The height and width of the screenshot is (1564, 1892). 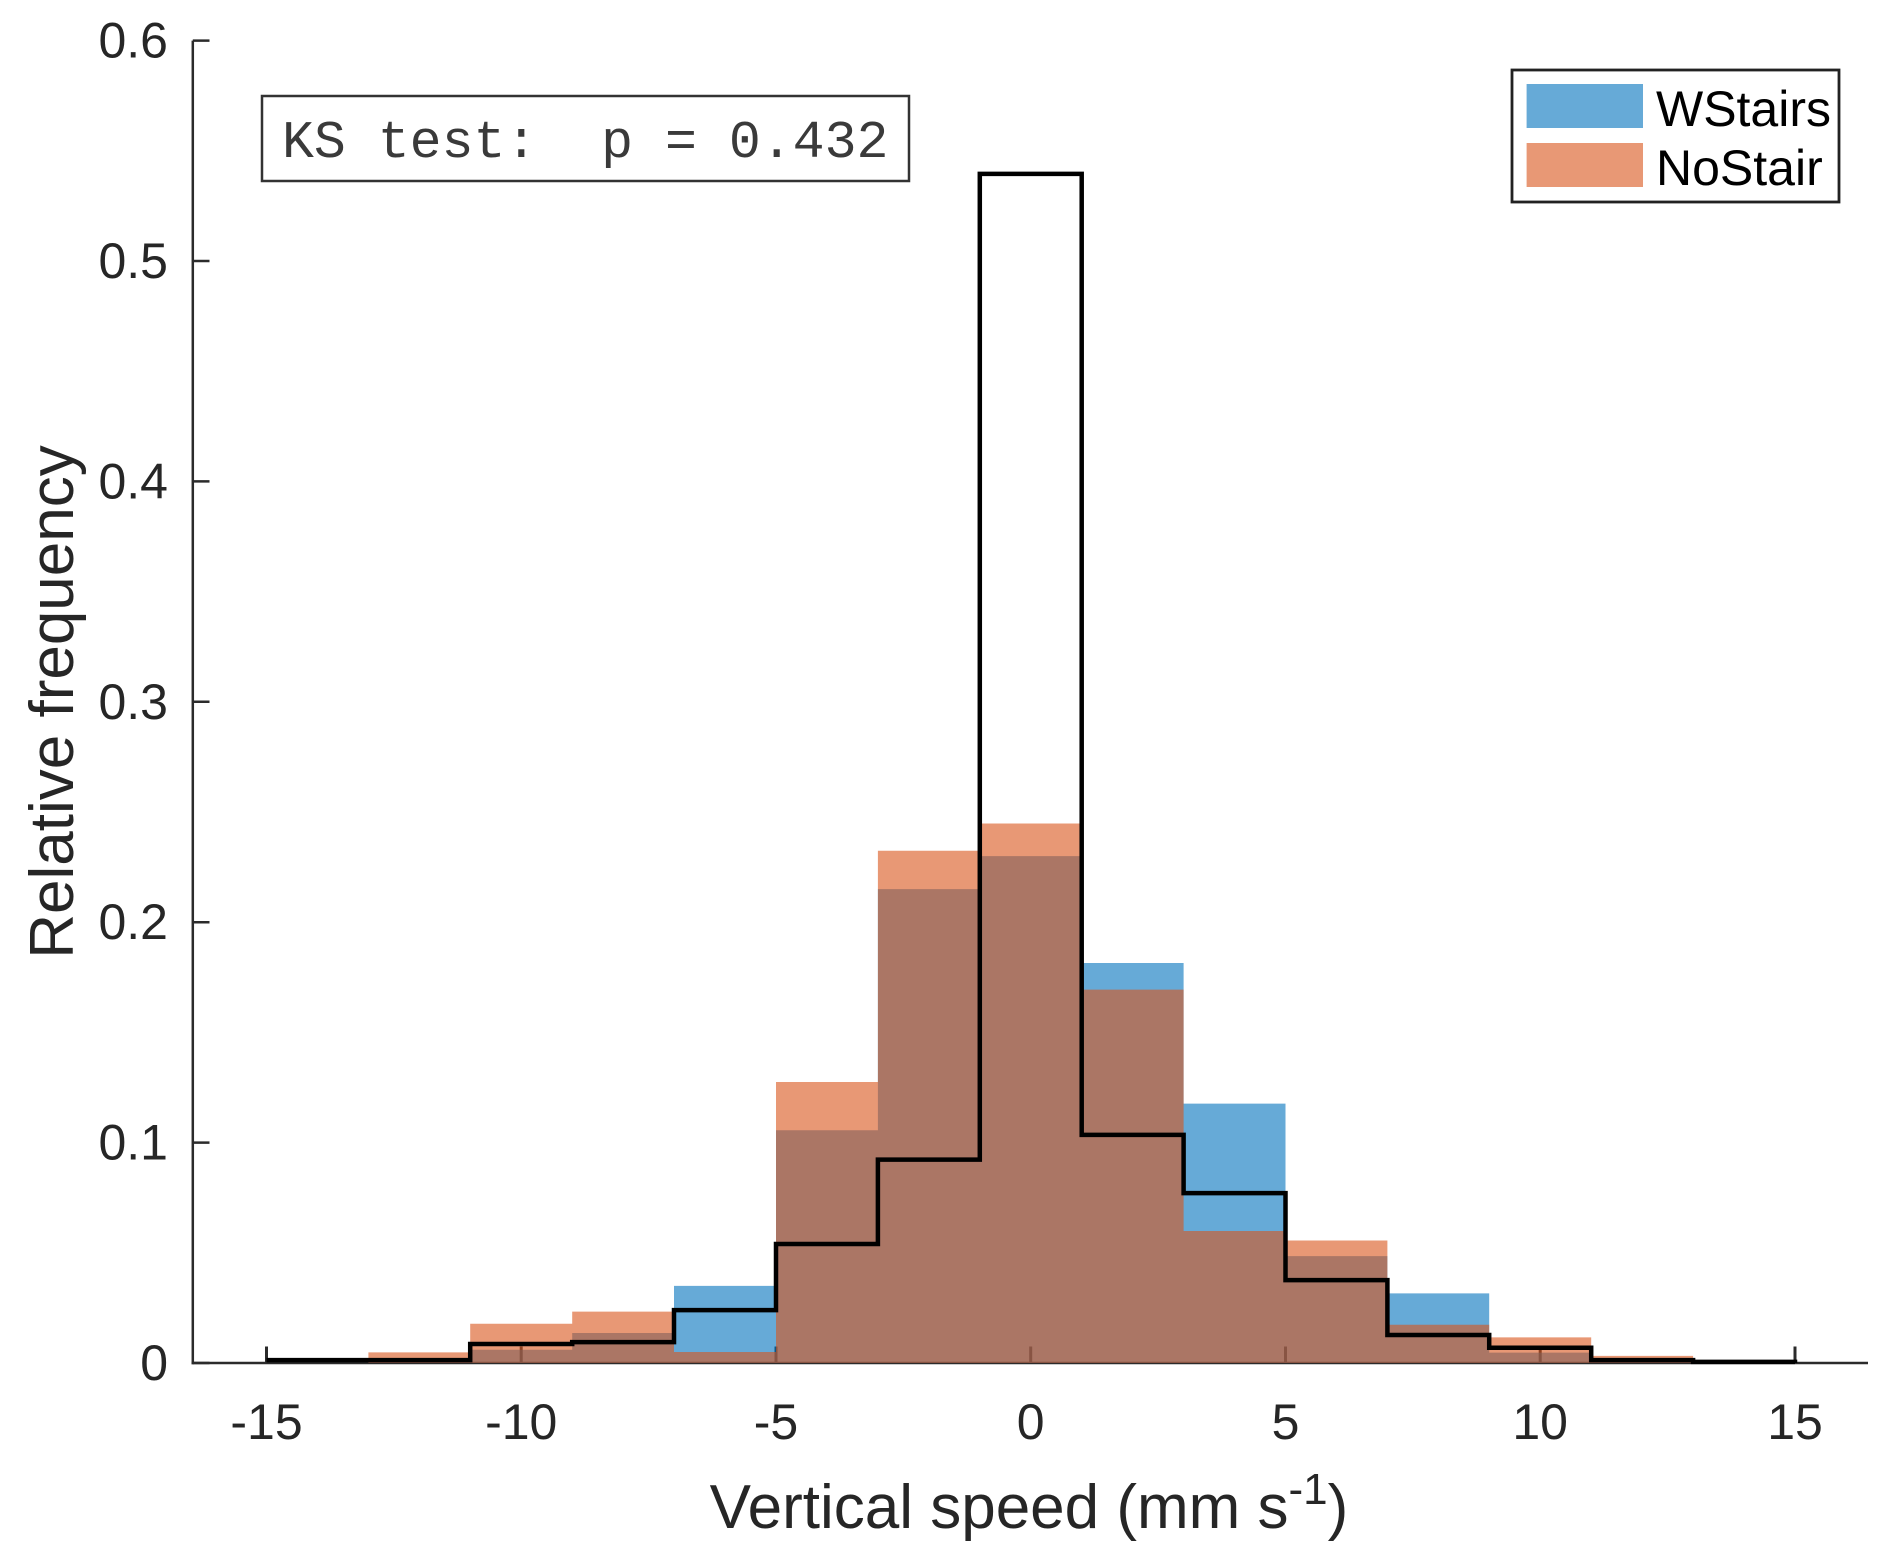 What do you see at coordinates (1029, 1504) in the screenshot?
I see `svg-text: Vertical speed (mm s-1)` at bounding box center [1029, 1504].